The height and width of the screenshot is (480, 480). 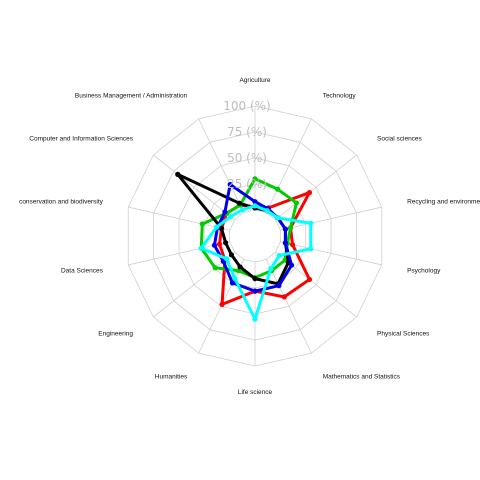 I want to click on series-layer, so click(x=244, y=246).